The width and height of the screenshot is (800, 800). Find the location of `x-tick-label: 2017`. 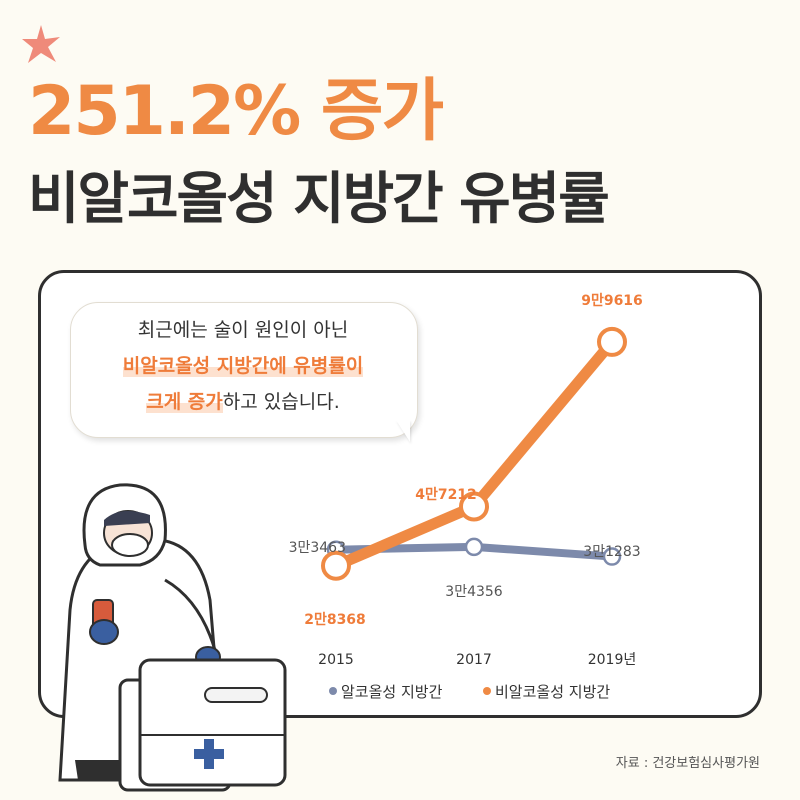

x-tick-label: 2017 is located at coordinates (474, 660).